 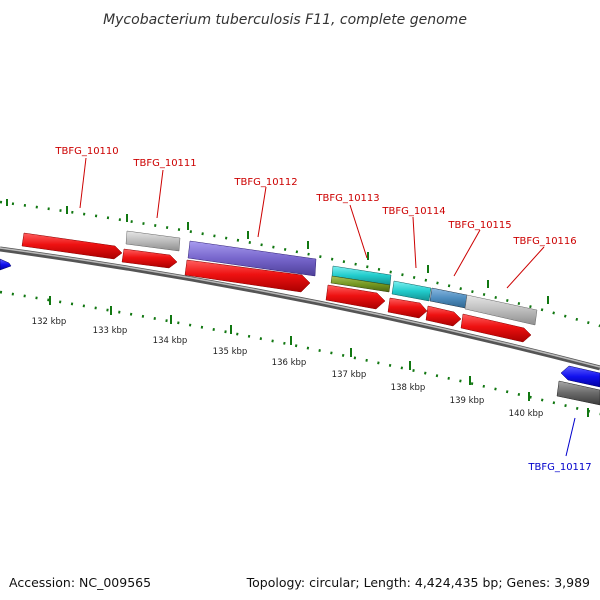 What do you see at coordinates (170, 341) in the screenshot?
I see `ruler-label: 134 kbp` at bounding box center [170, 341].